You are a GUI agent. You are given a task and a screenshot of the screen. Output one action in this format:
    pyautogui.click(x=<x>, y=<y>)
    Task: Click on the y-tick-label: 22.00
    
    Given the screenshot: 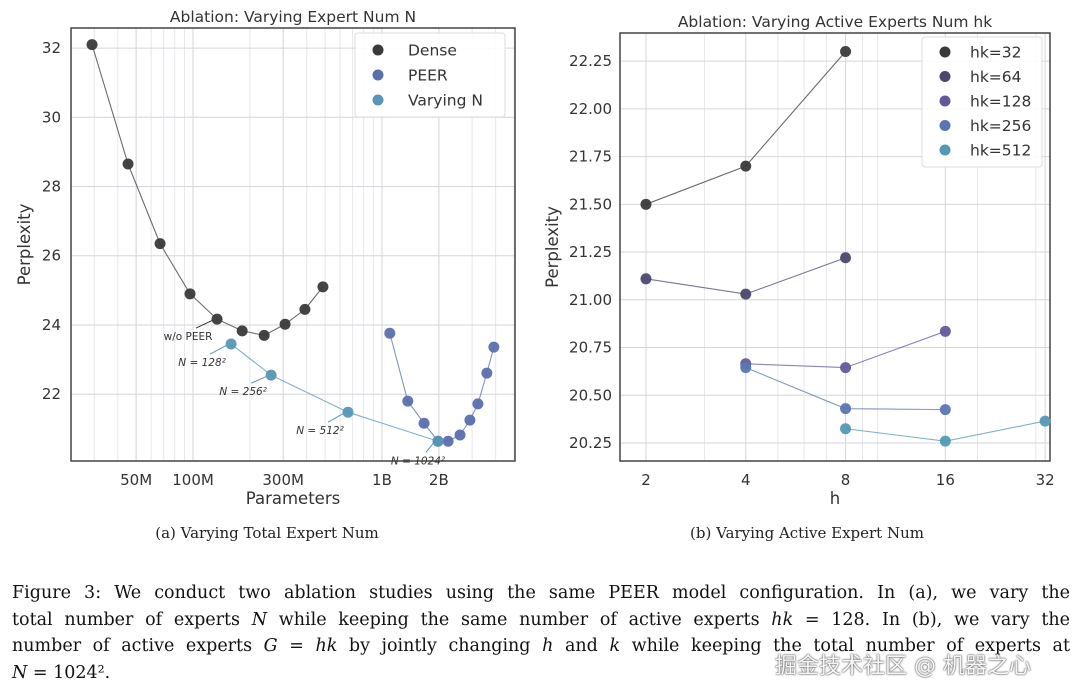 What is the action you would take?
    pyautogui.click(x=590, y=109)
    